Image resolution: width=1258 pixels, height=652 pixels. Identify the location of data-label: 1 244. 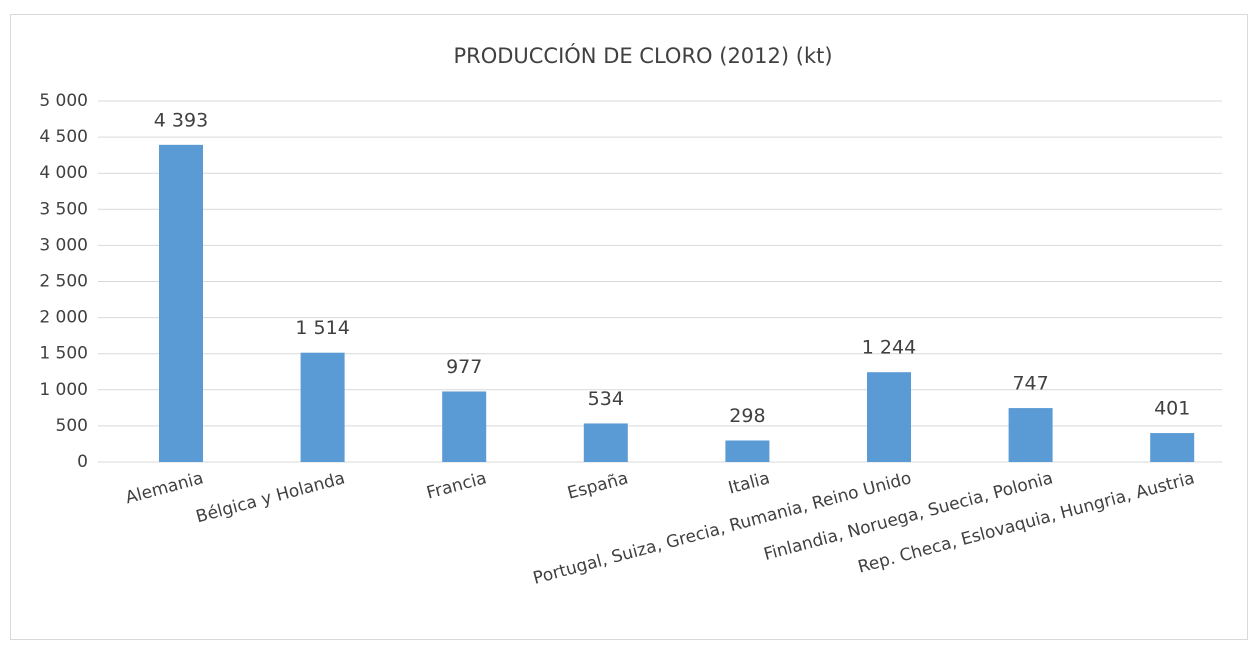
(889, 348).